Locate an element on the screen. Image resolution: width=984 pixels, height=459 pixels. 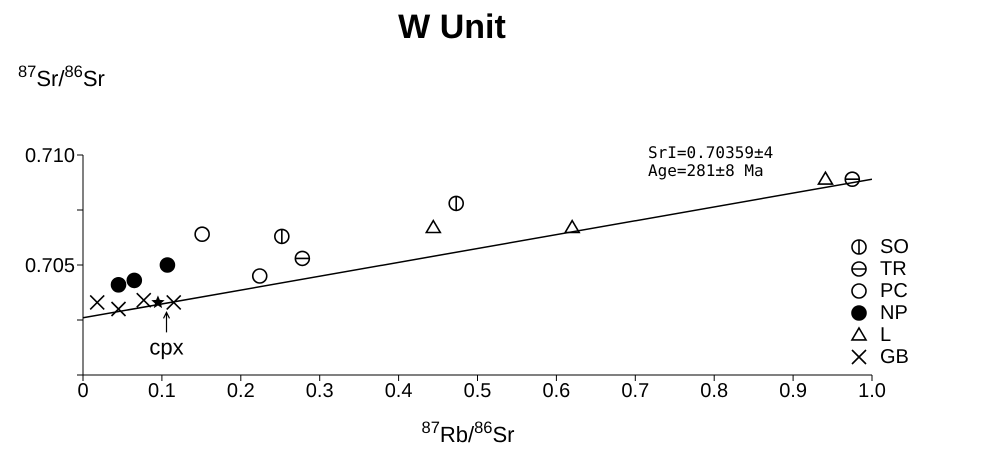
annotation: Age=281±8 Ma is located at coordinates (706, 170).